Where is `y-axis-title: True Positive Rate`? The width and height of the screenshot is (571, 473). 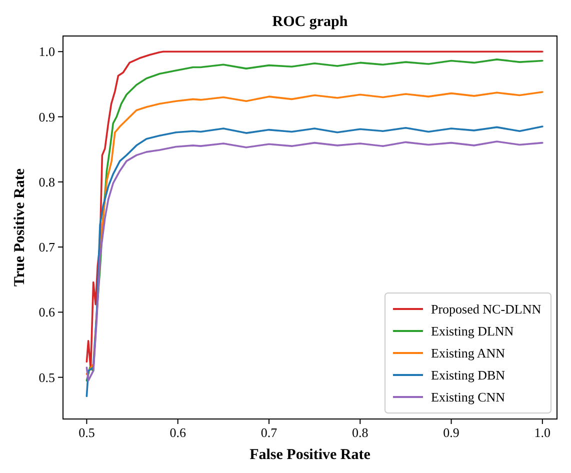
y-axis-title: True Positive Rate is located at coordinates (20, 227).